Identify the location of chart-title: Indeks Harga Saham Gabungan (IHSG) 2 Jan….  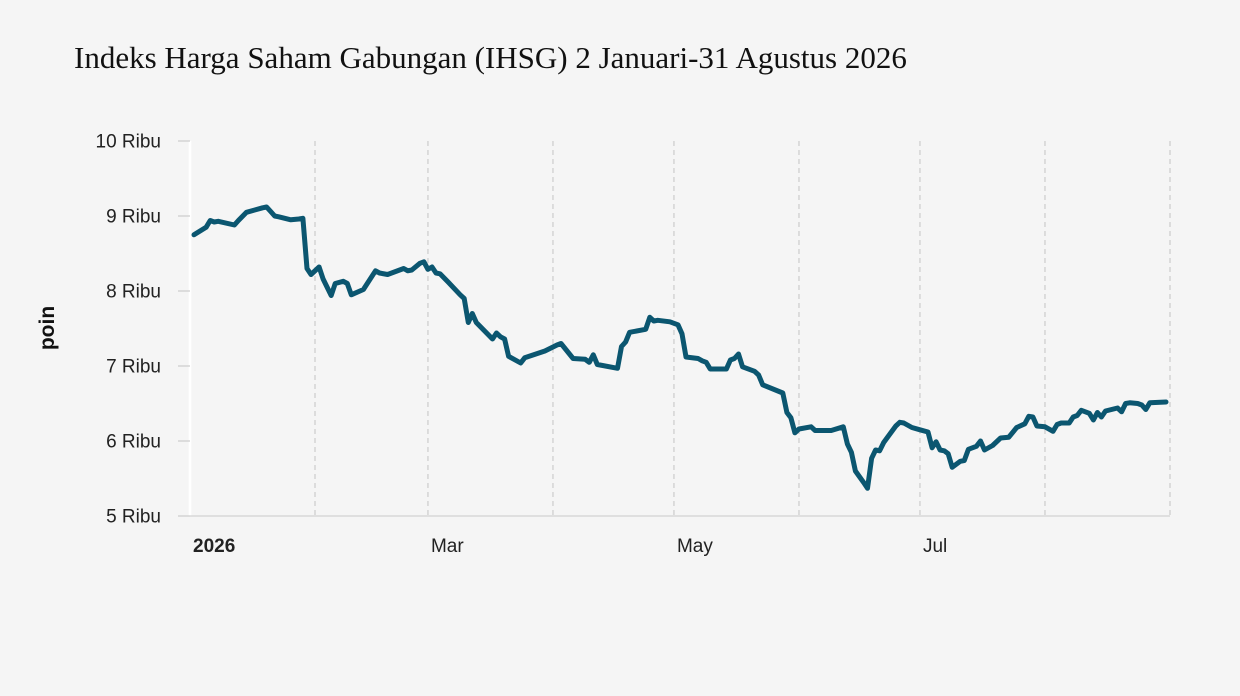
(490, 57).